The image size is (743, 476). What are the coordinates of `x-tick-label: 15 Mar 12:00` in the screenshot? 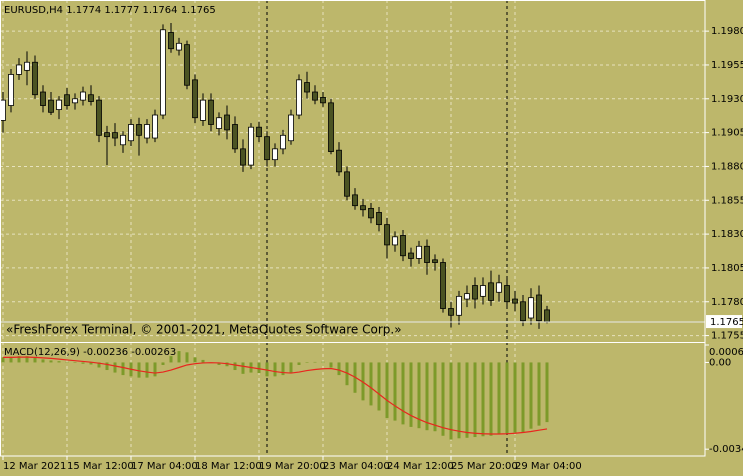 It's located at (100, 466).